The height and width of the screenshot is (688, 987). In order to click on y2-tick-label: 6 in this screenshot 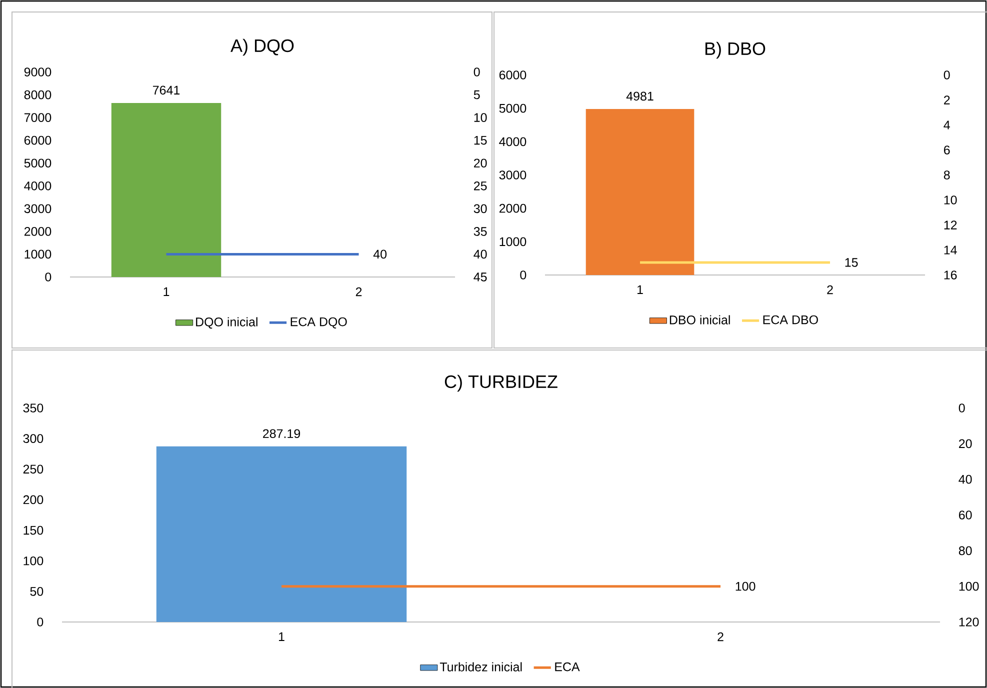, I will do `click(947, 150)`.